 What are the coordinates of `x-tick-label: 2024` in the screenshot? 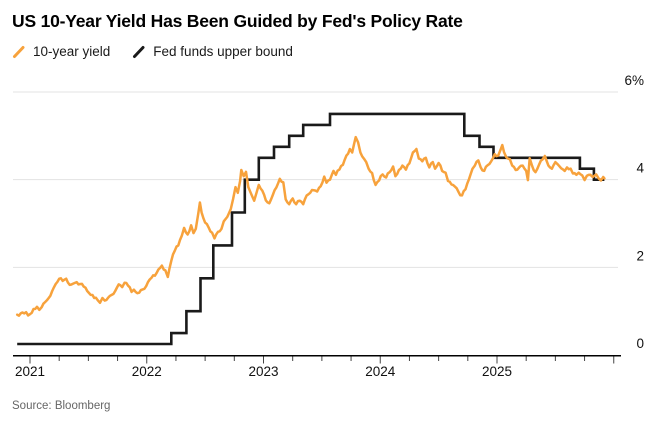 It's located at (380, 371).